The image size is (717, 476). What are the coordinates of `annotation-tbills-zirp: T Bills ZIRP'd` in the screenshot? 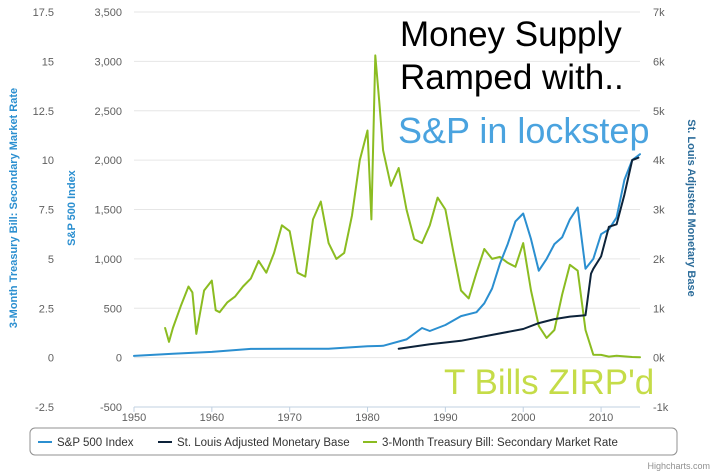 It's located at (549, 382).